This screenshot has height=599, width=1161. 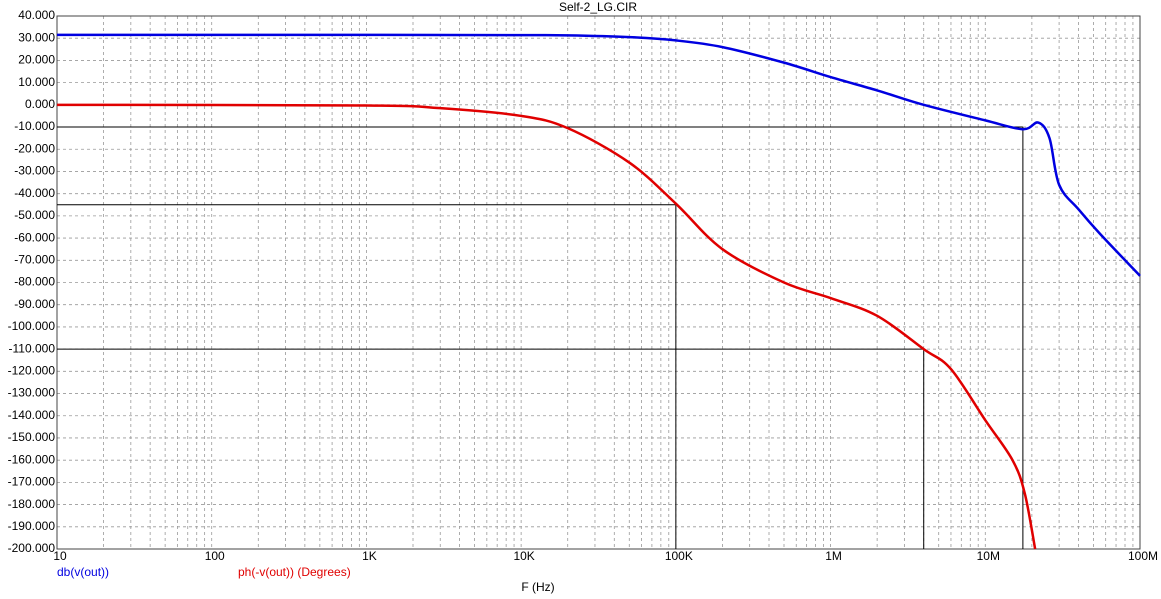 I want to click on y-tick-label: -140.000, so click(x=32, y=415).